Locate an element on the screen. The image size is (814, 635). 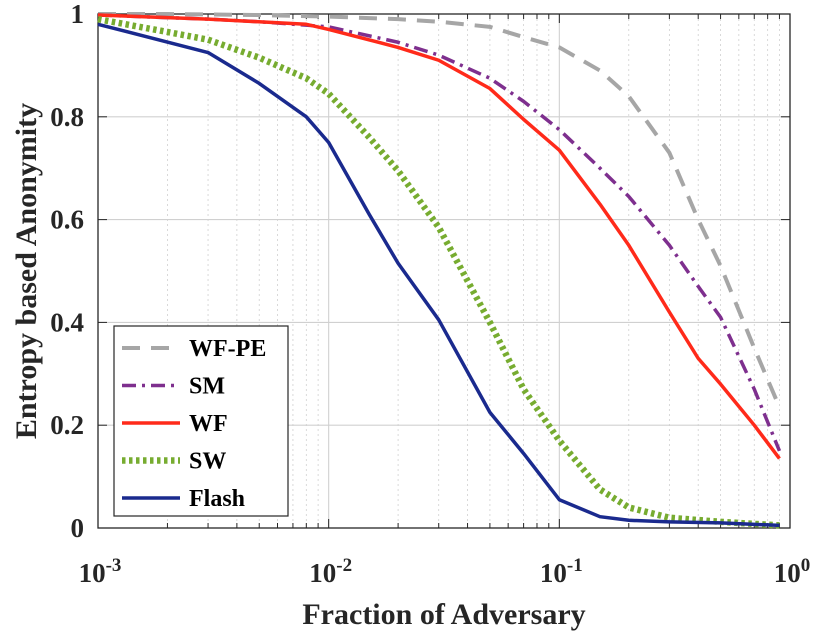
legend: WF-PE SM WF SW Flash is located at coordinates (201, 421).